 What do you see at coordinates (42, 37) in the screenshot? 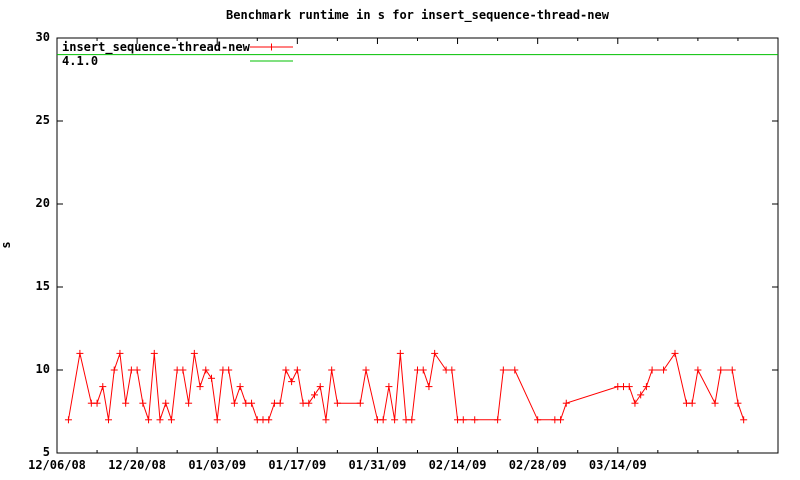
I see `y-tick-label: 30` at bounding box center [42, 37].